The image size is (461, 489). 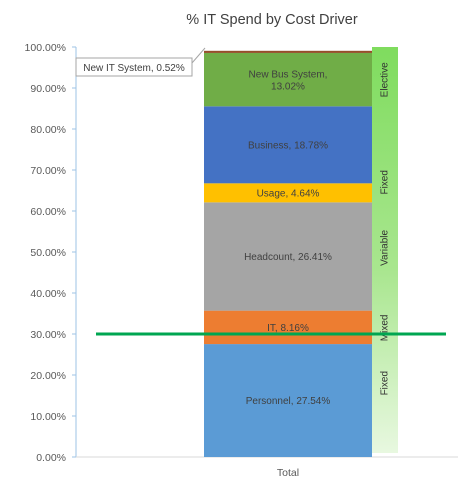 I want to click on segment-label-usage: Usage, 4.64%, so click(x=288, y=193).